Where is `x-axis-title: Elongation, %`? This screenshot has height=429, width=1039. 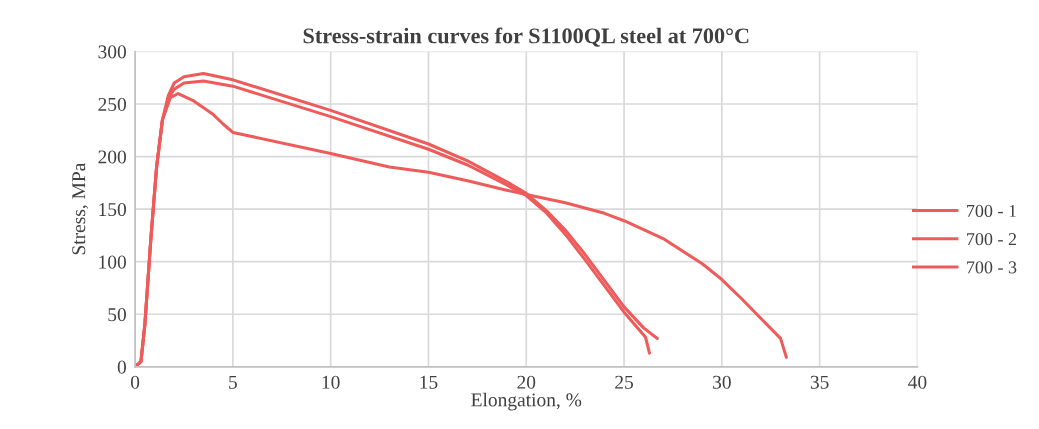 x-axis-title: Elongation, % is located at coordinates (526, 401).